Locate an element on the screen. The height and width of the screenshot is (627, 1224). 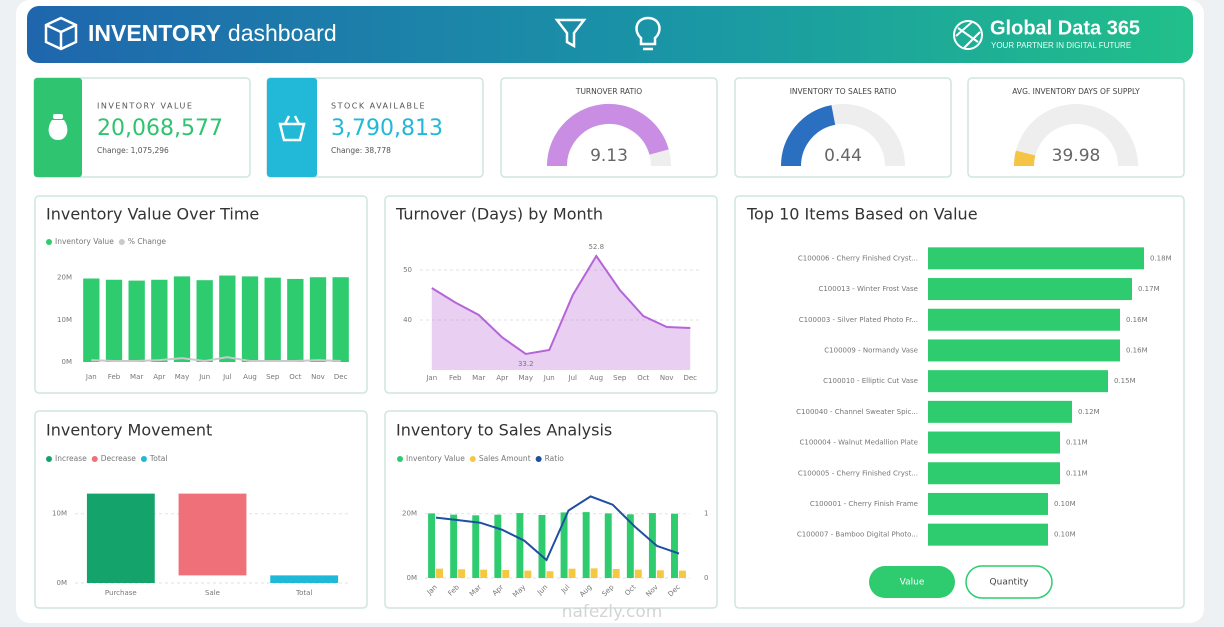
gauge-title: TURNOVER RATIO is located at coordinates (608, 91).